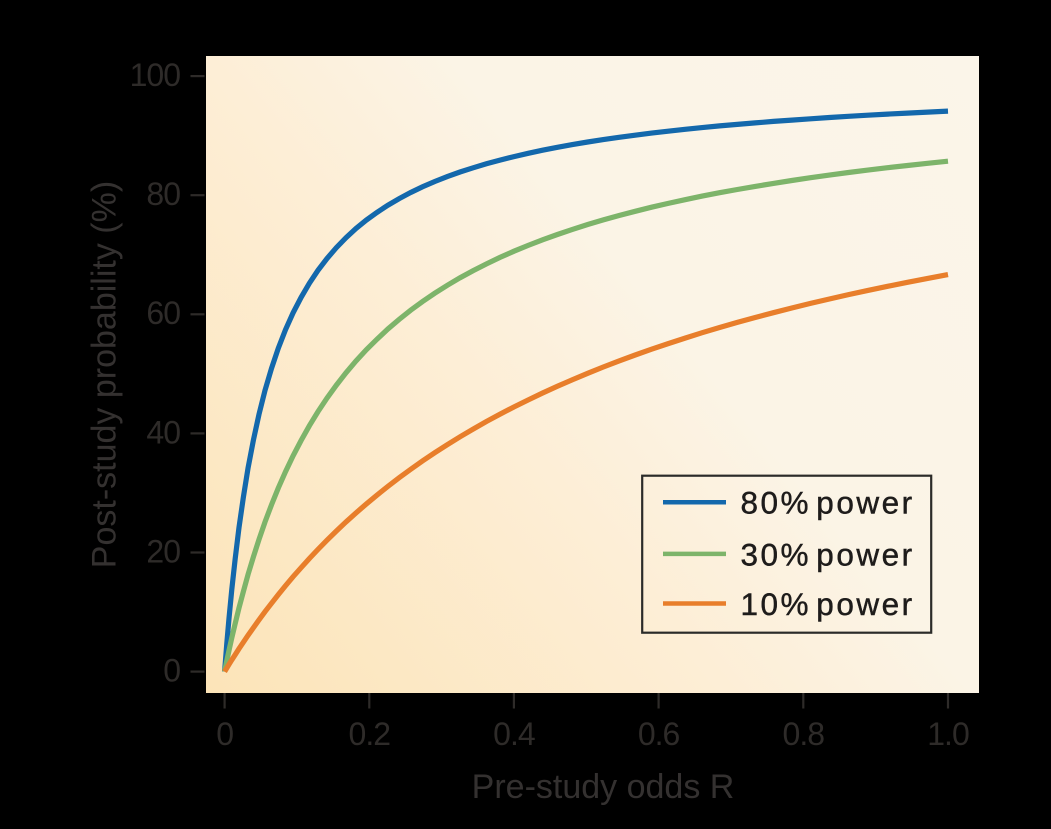  I want to click on svg-text: 100, so click(155, 75).